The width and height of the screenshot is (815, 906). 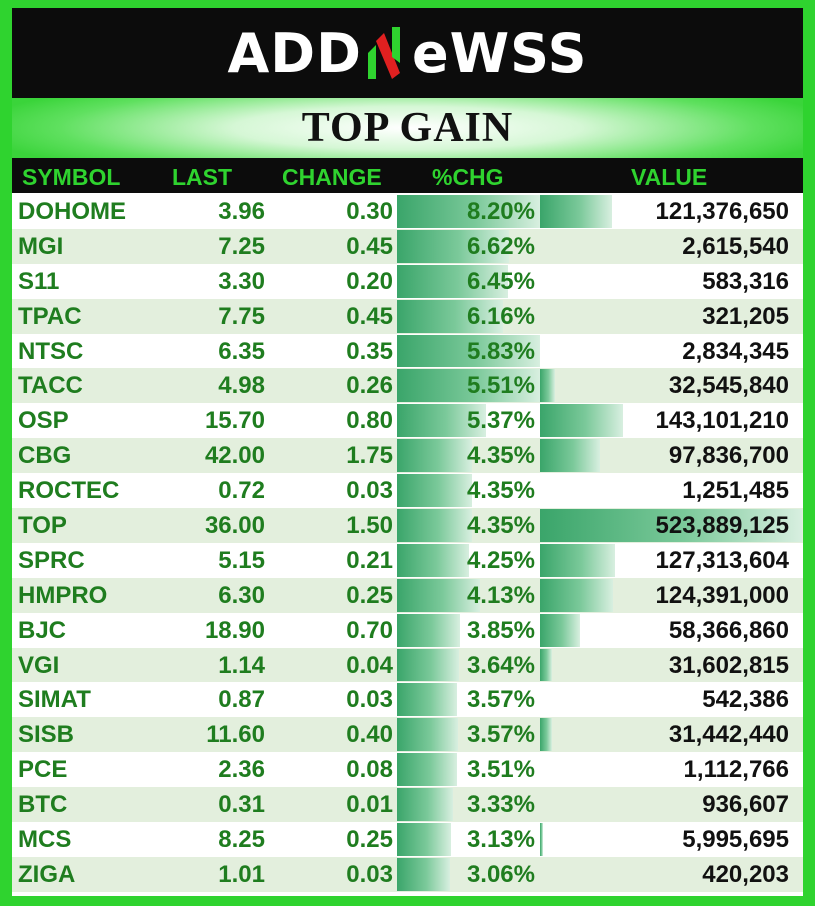 What do you see at coordinates (500, 874) in the screenshot?
I see `cell-pct: 3.06%` at bounding box center [500, 874].